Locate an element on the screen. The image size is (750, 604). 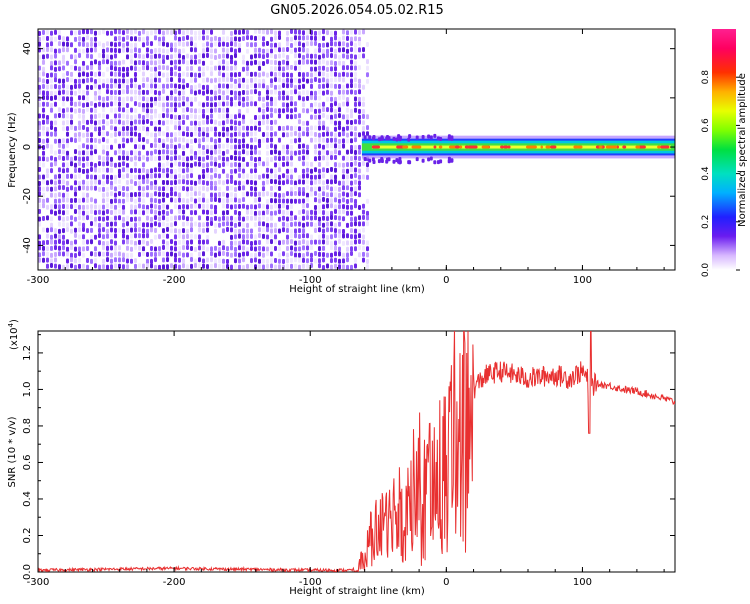
band-peak is located at coordinates (580, 147).